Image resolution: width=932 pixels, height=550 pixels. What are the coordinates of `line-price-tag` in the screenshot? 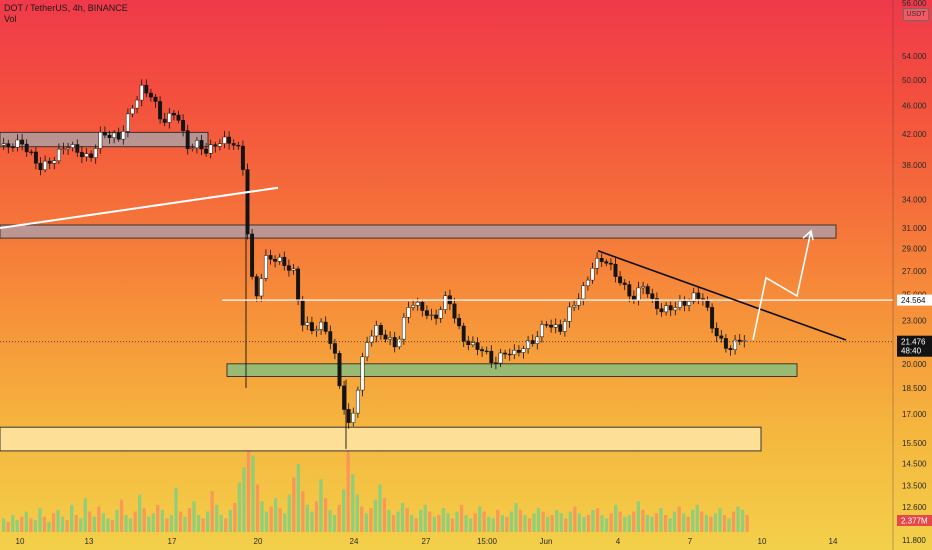 It's located at (914, 300).